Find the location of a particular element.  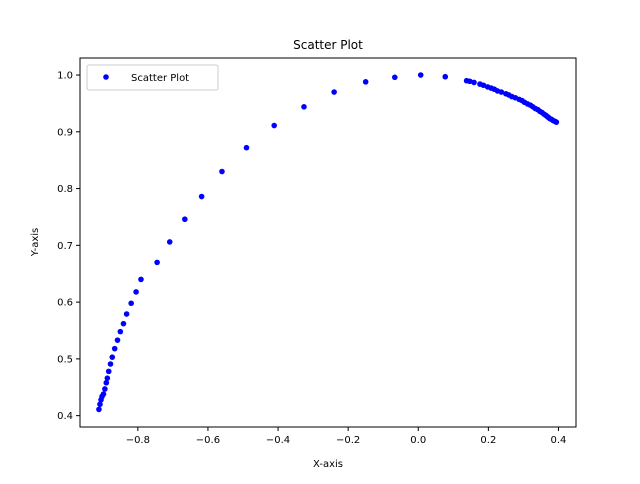

x-tick-label: −0.6 is located at coordinates (208, 440).